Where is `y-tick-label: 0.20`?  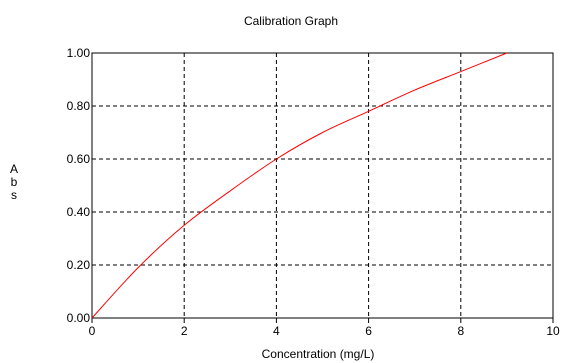 y-tick-label: 0.20 is located at coordinates (79, 265).